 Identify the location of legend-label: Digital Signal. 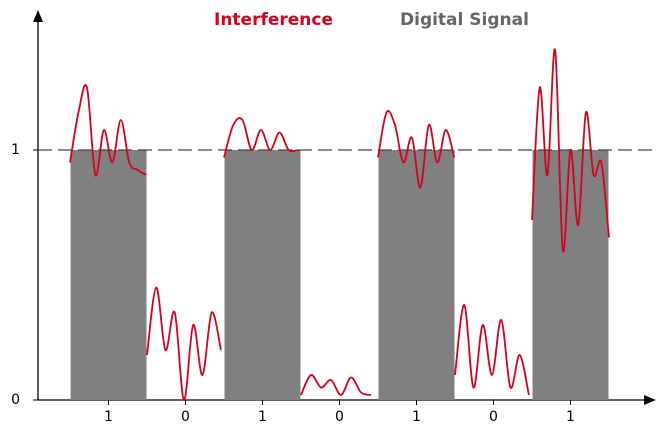
(464, 20).